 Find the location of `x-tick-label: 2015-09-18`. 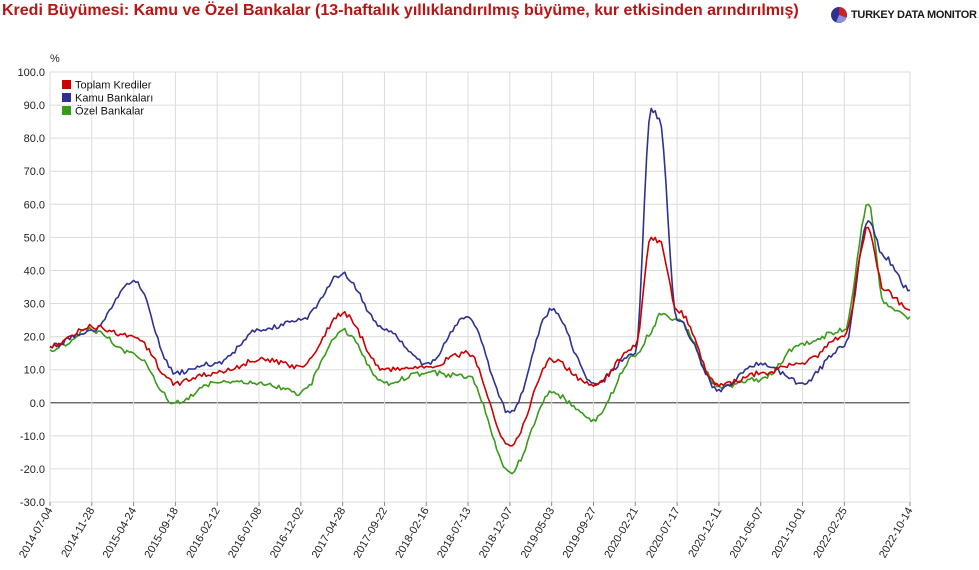

x-tick-label: 2015-09-18 is located at coordinates (161, 533).